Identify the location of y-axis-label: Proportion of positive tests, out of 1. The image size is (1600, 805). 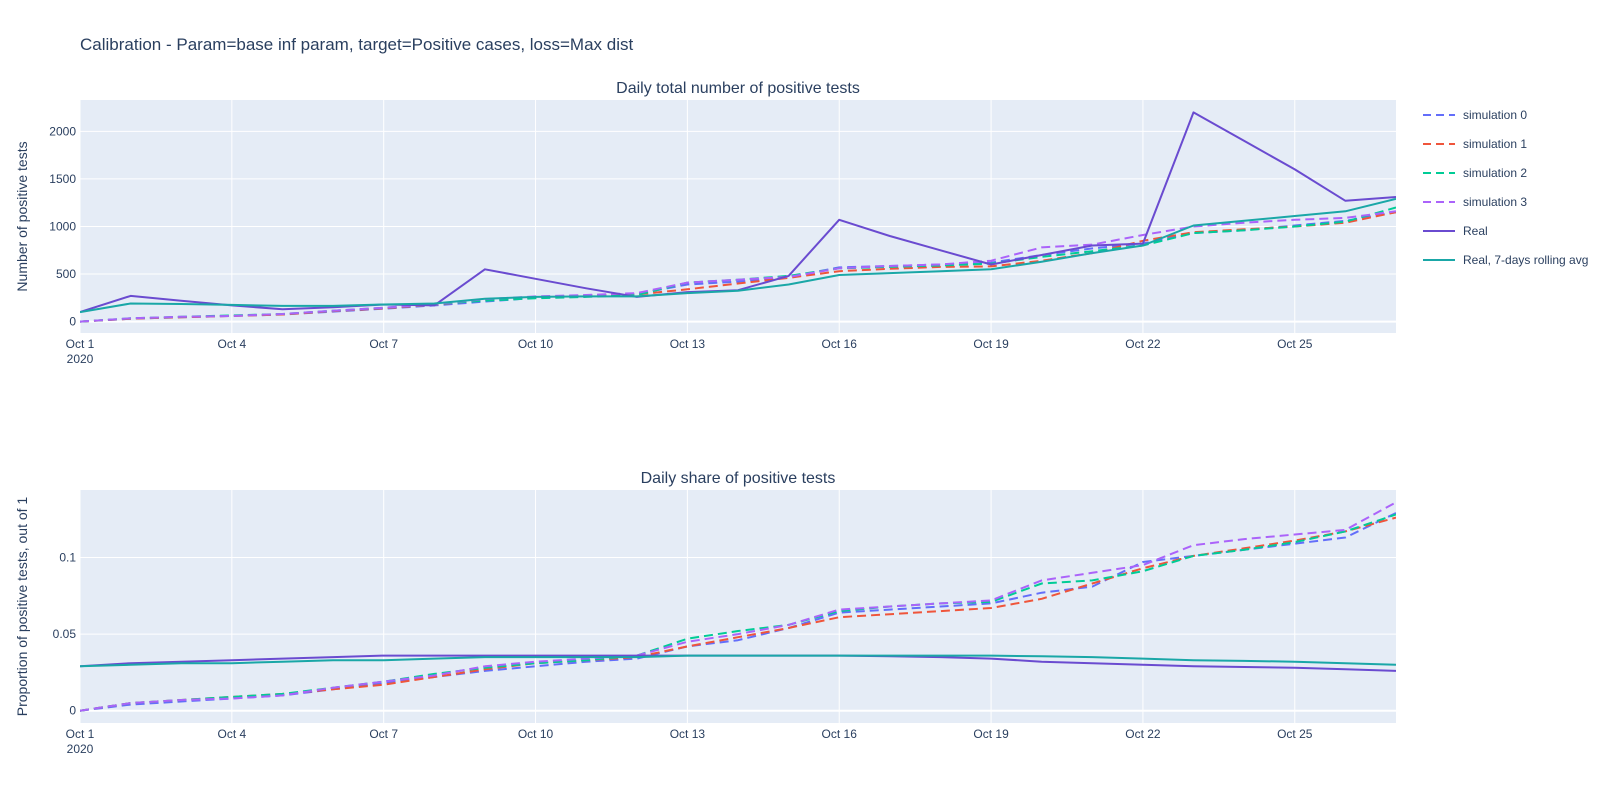
(22, 607).